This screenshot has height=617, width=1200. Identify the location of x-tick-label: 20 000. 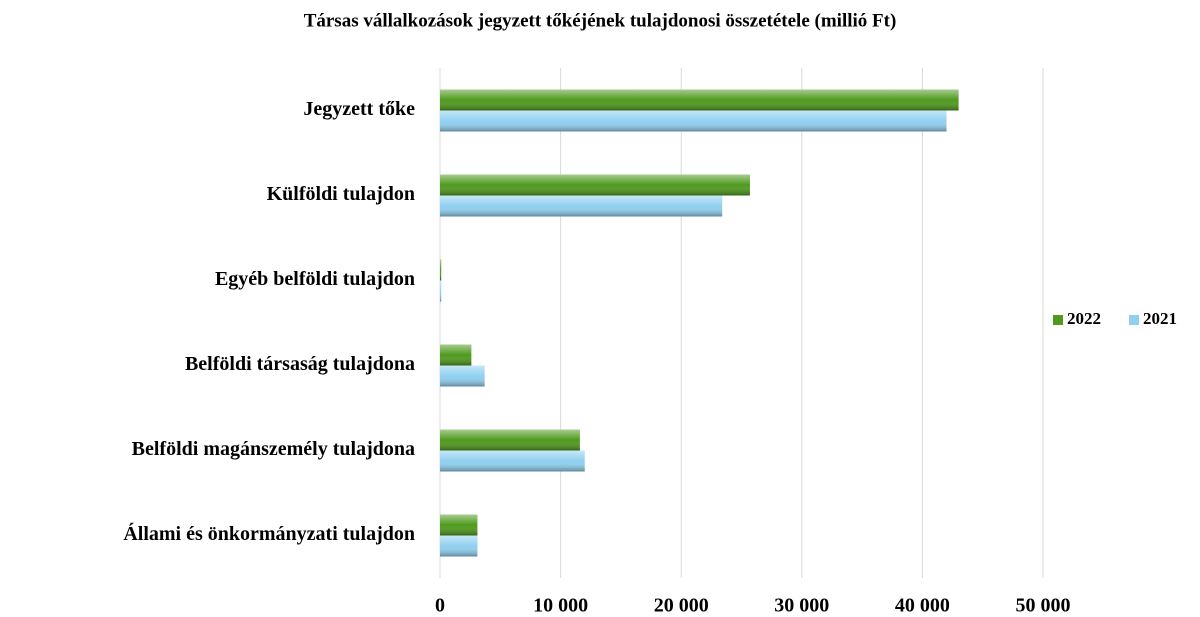
(681, 606).